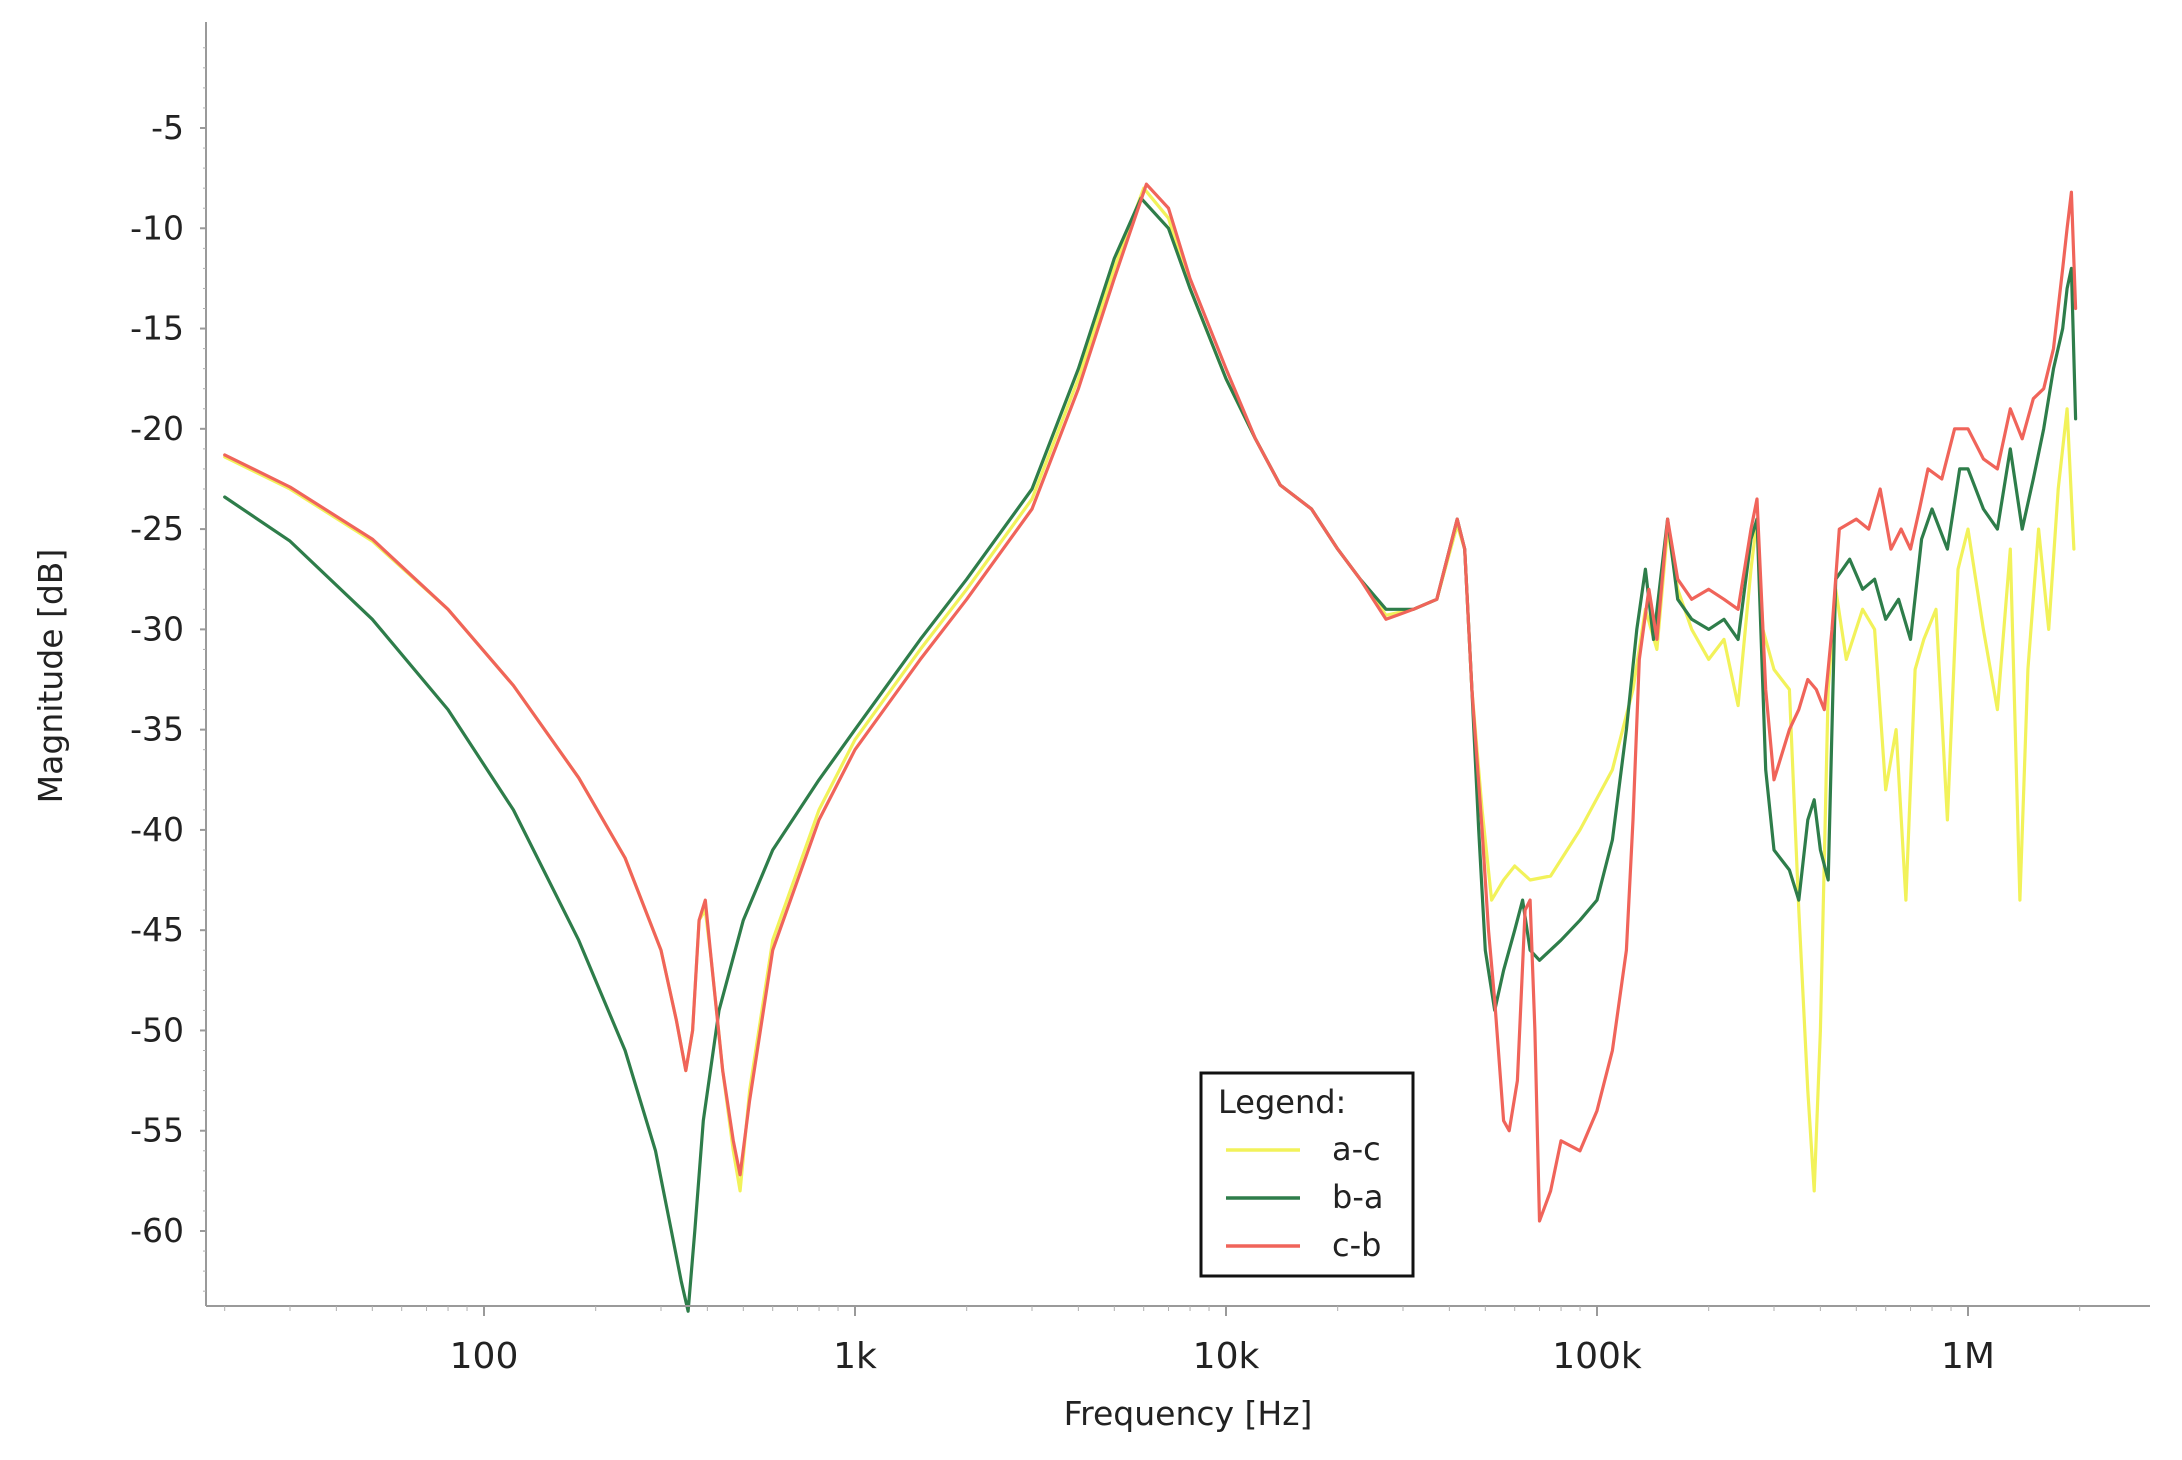 This screenshot has width=2182, height=1460. I want to click on legend: Legend: a-c b-a c-b, so click(1307, 1174).